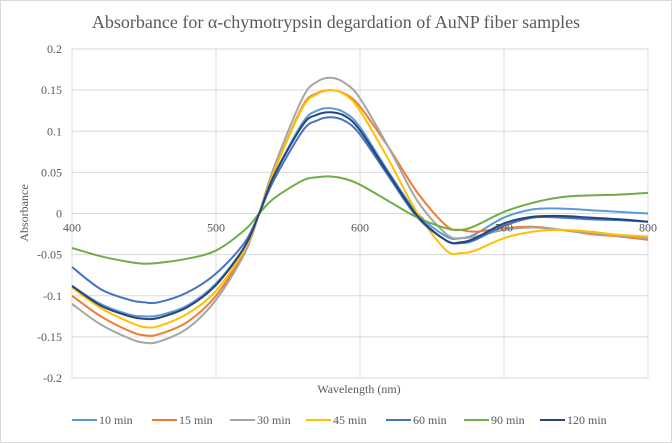 The width and height of the screenshot is (672, 443). Describe the element at coordinates (52, 378) in the screenshot. I see `y-tick-label: -0.2` at that location.